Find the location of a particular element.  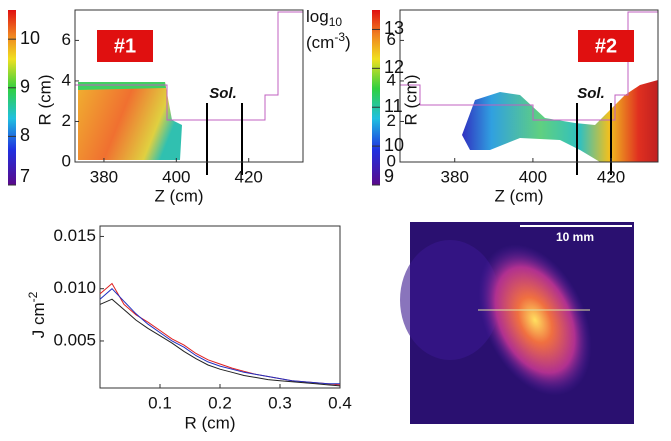

colorbar-label-part: log is located at coordinates (317, 16).